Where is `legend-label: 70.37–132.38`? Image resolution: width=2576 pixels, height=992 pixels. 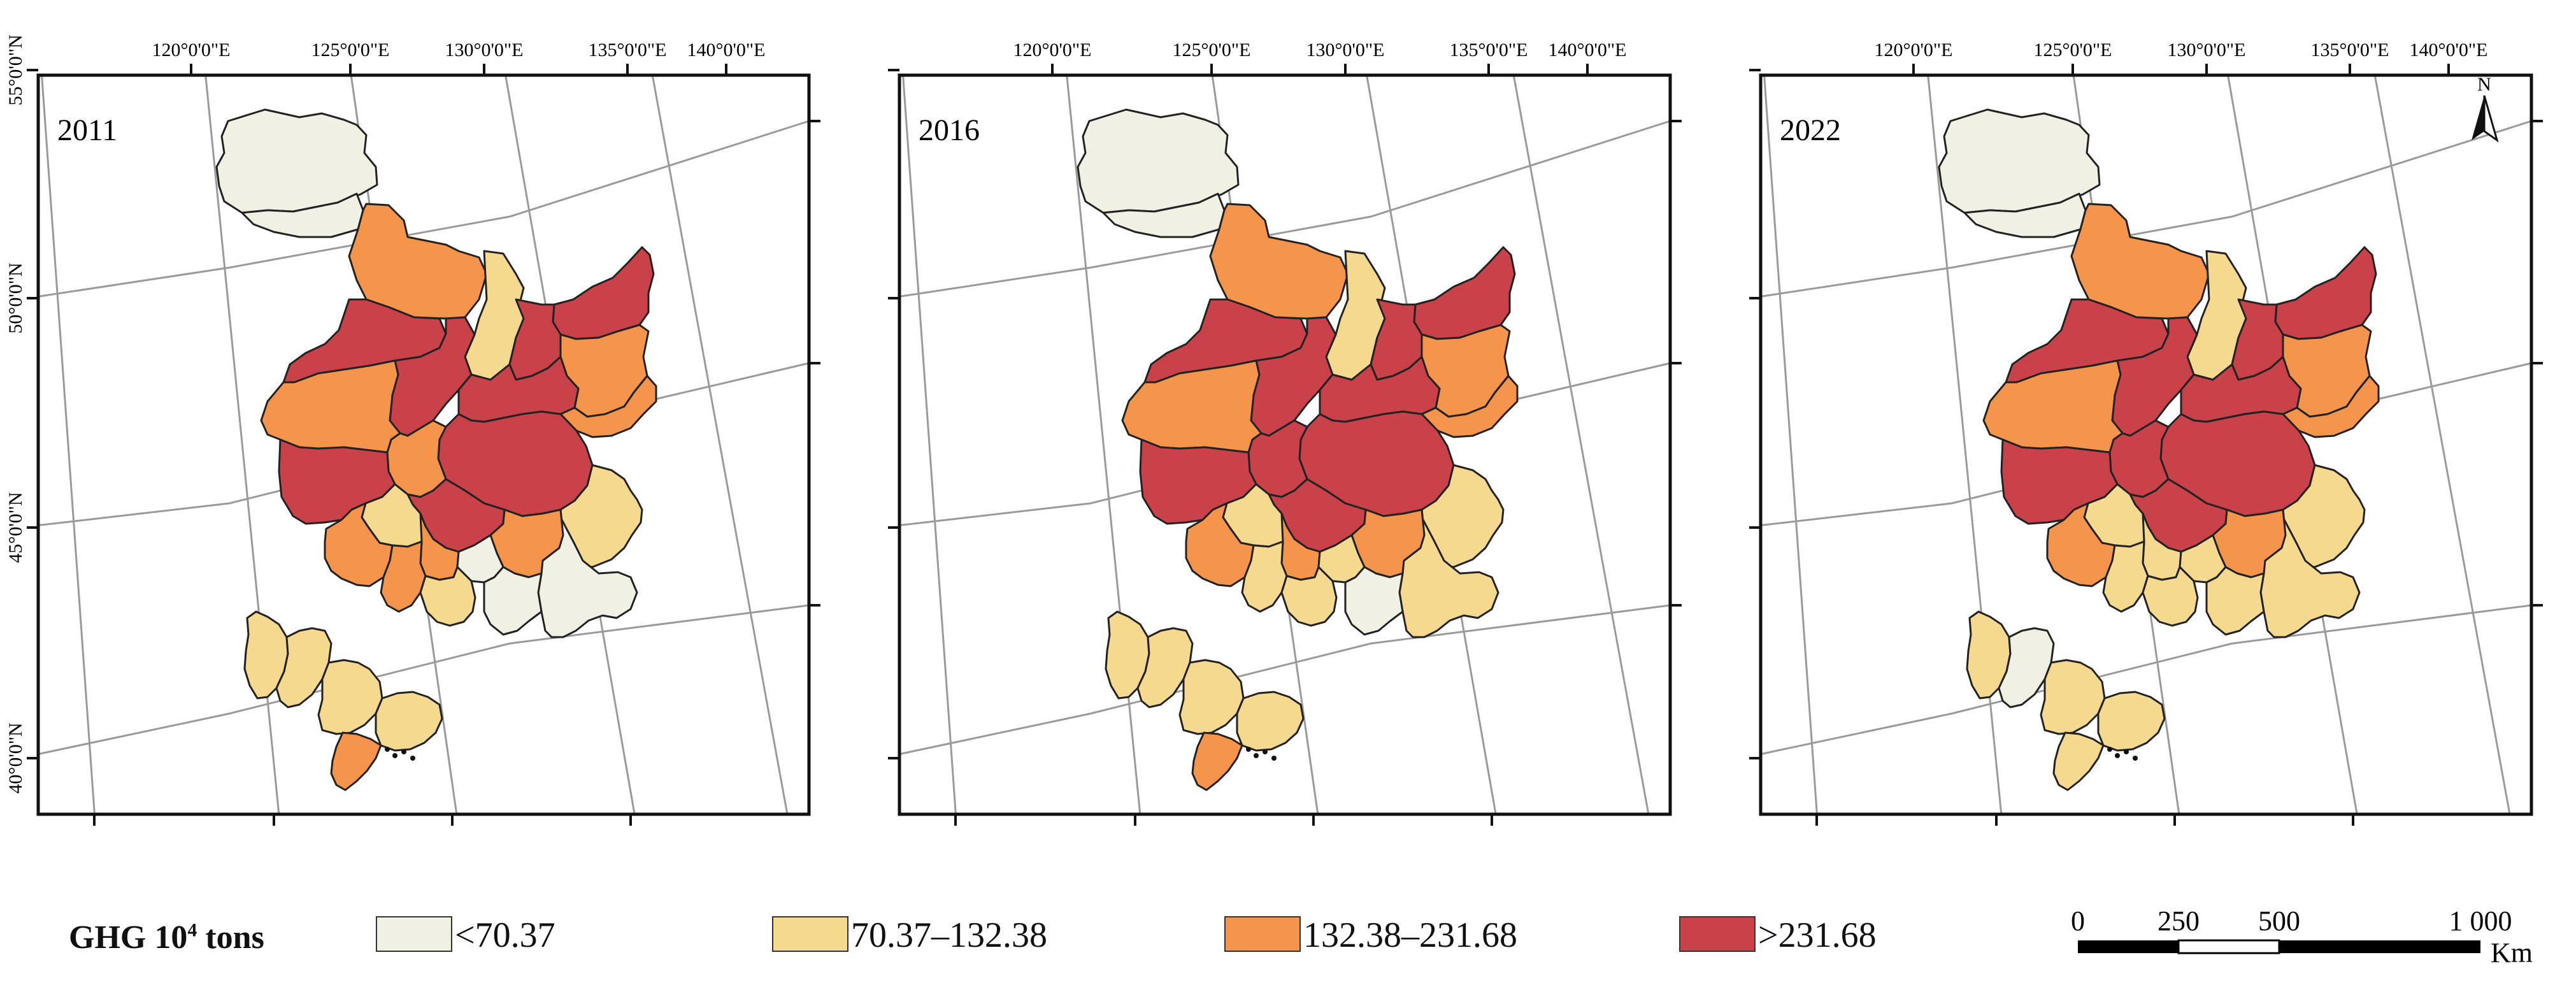 legend-label: 70.37–132.38 is located at coordinates (949, 935).